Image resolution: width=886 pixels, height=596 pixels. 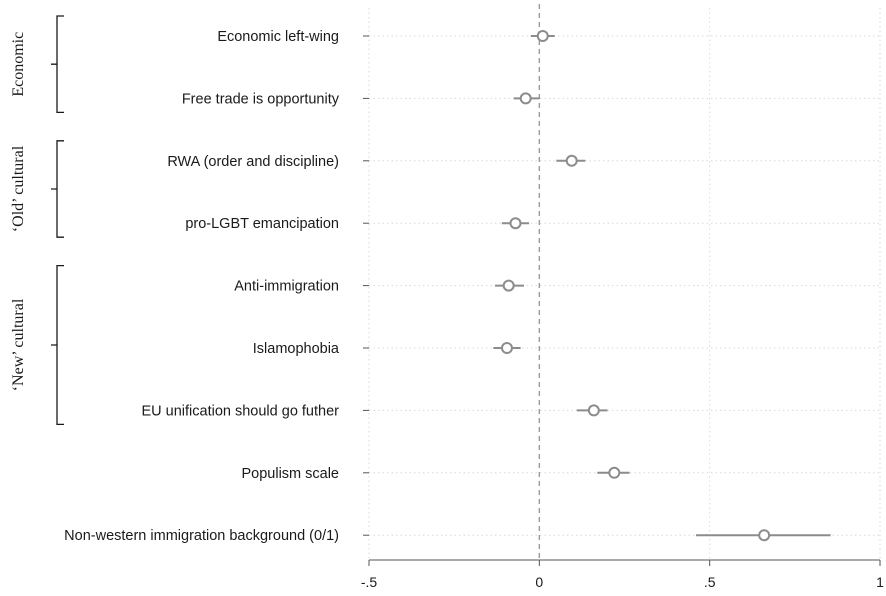 I want to click on x-tick-label: -.5, so click(x=369, y=582).